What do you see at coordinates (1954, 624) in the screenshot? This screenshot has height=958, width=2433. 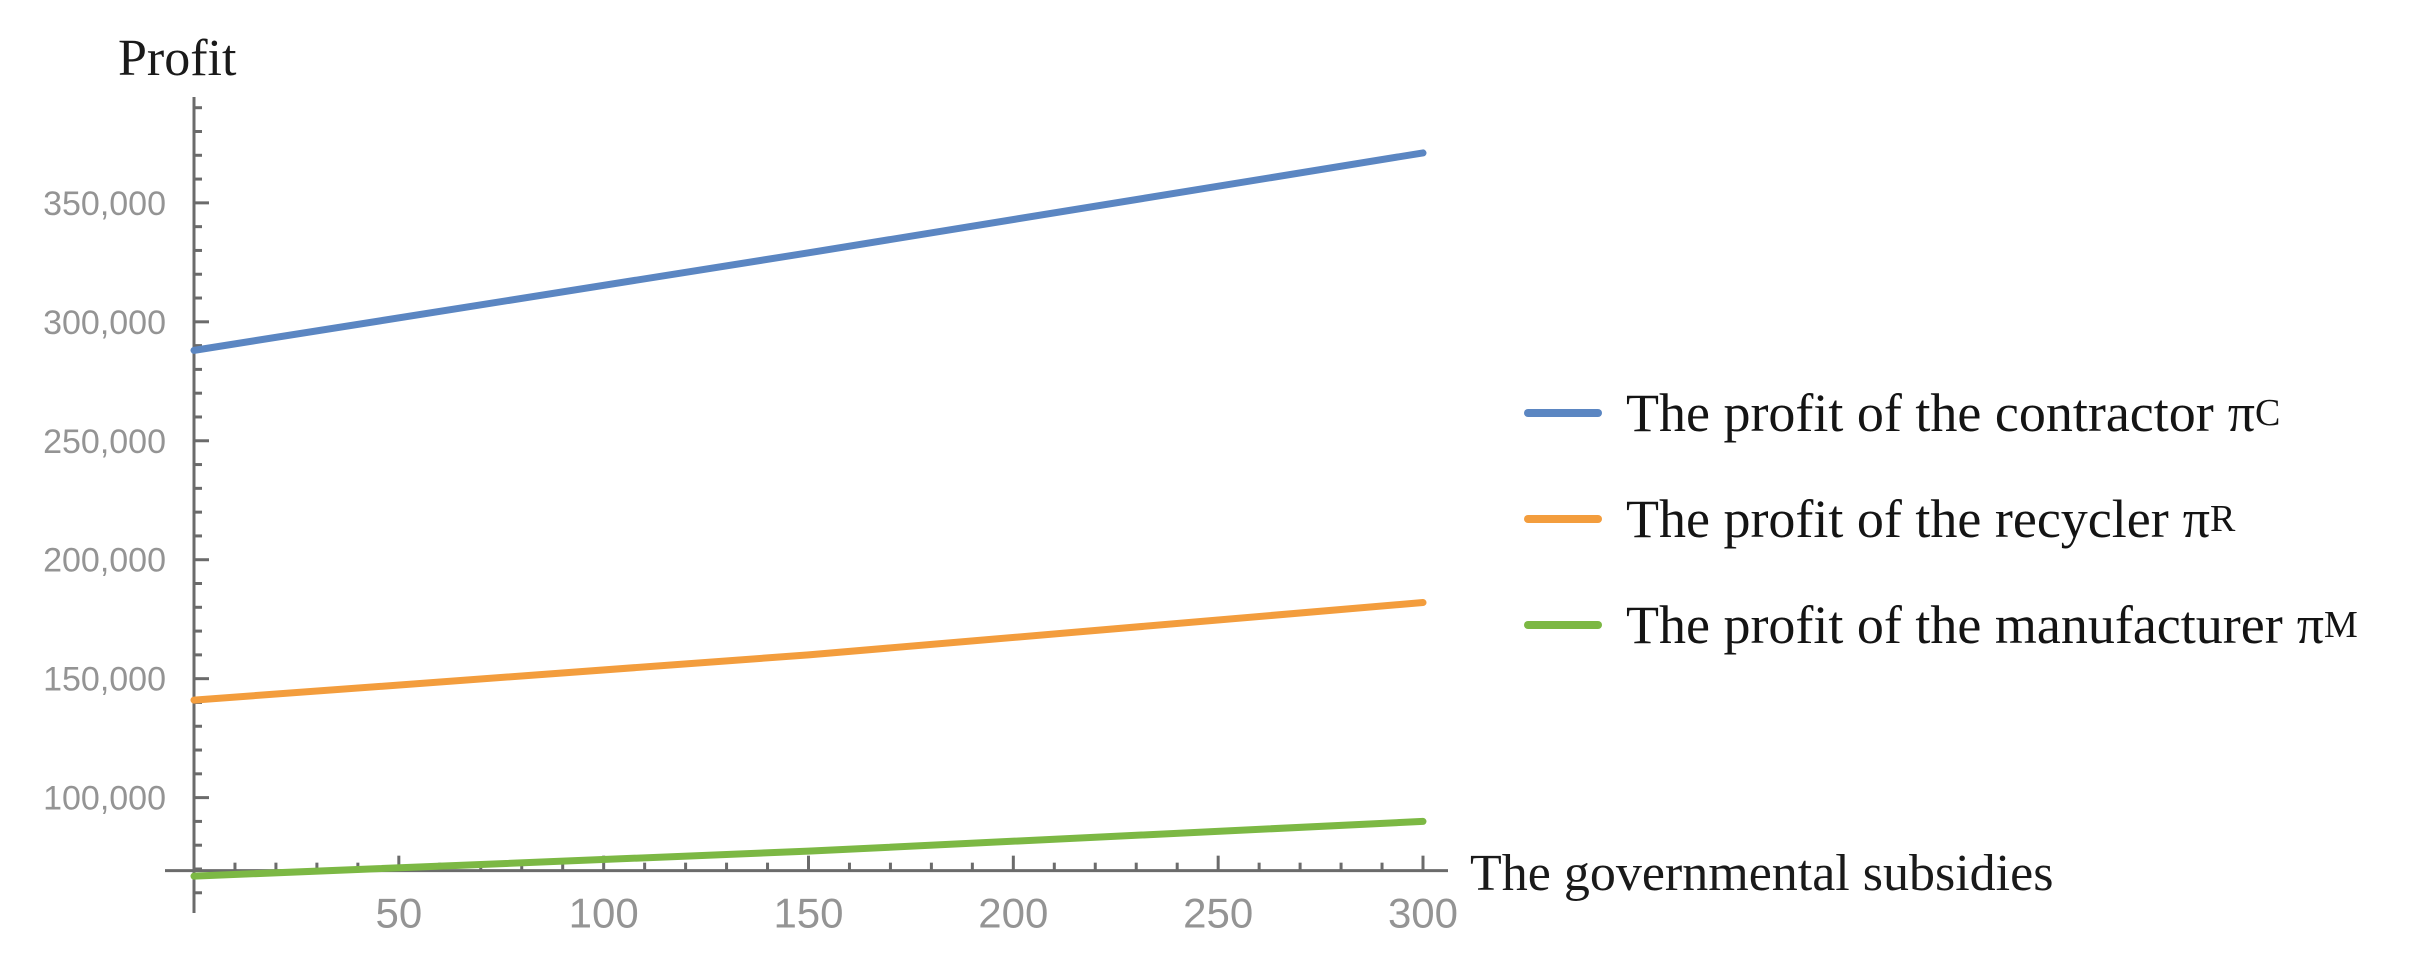 I see `legend-label: The profit of the manufacturer` at bounding box center [1954, 624].